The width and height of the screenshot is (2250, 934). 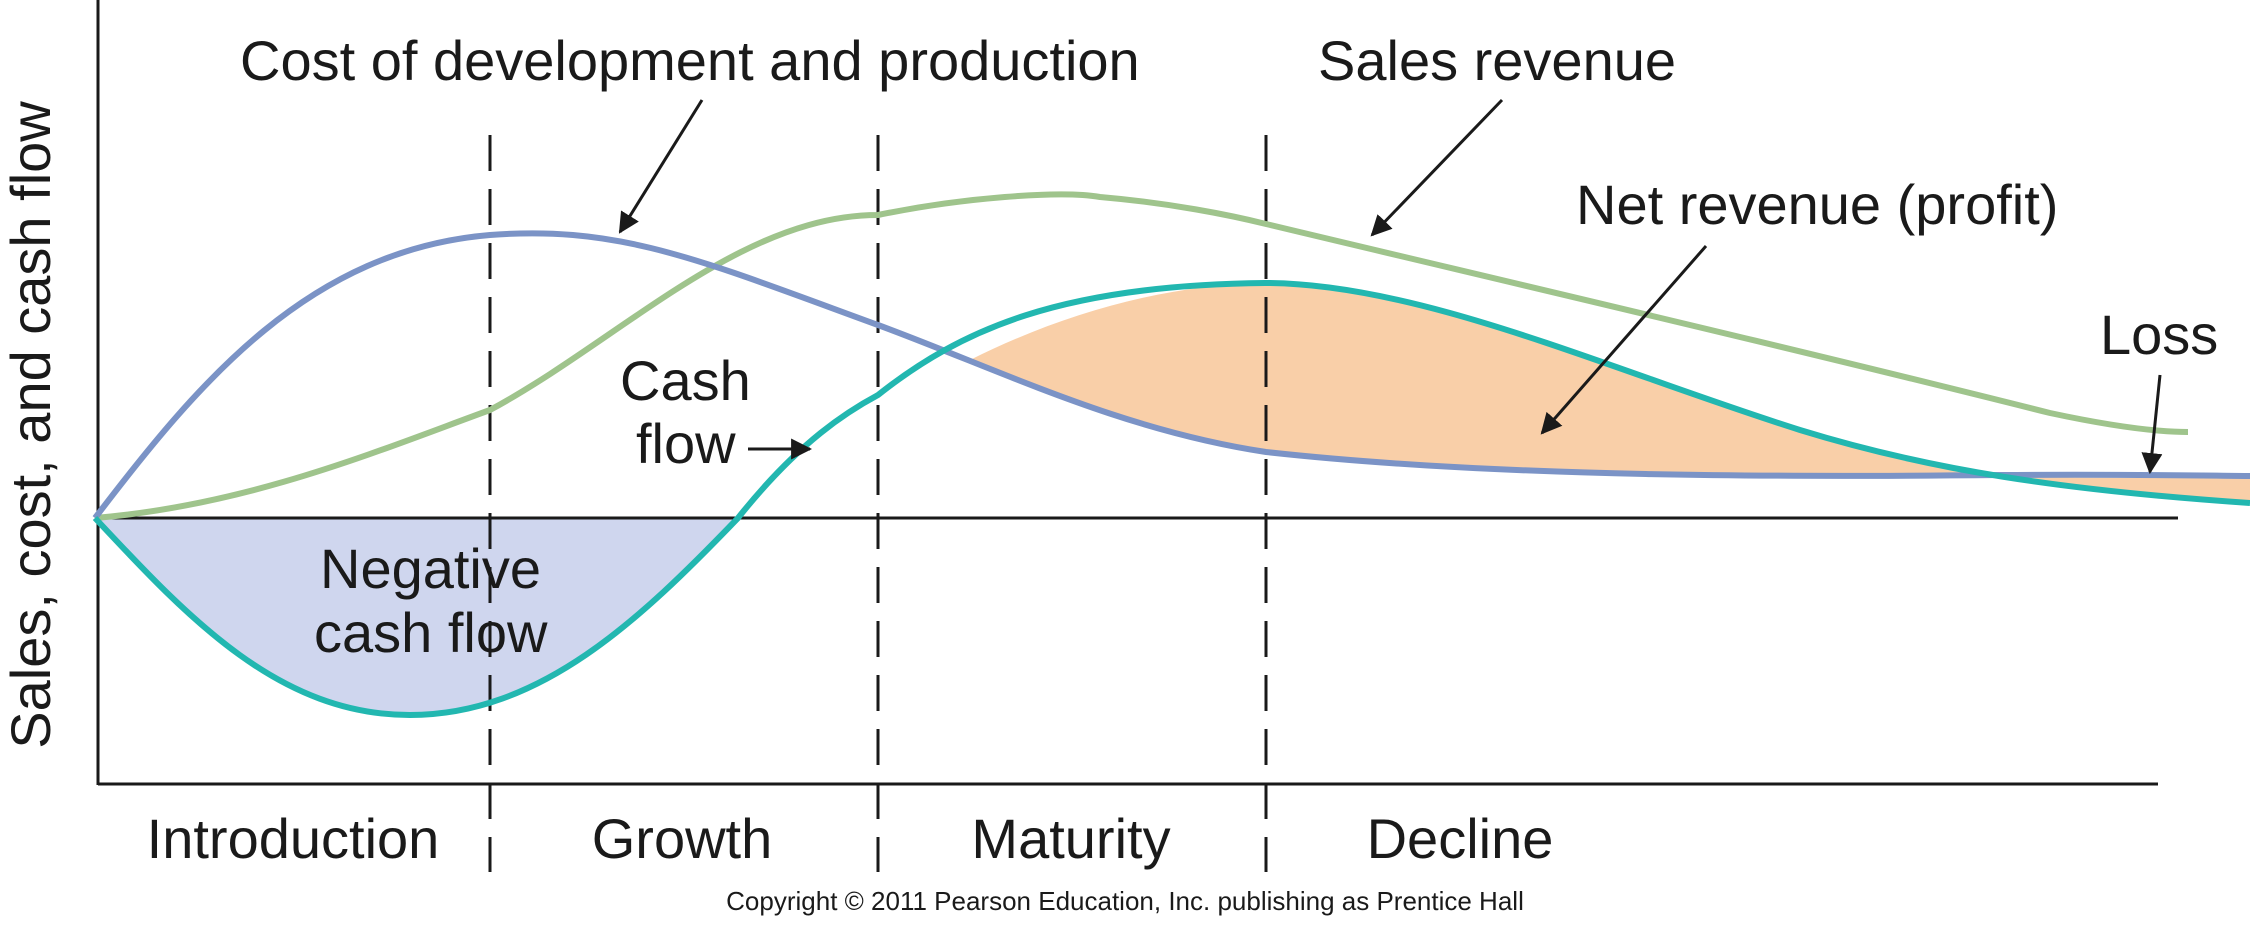 What do you see at coordinates (1817, 204) in the screenshot?
I see `net-revenue-label: Net revenue (profit)` at bounding box center [1817, 204].